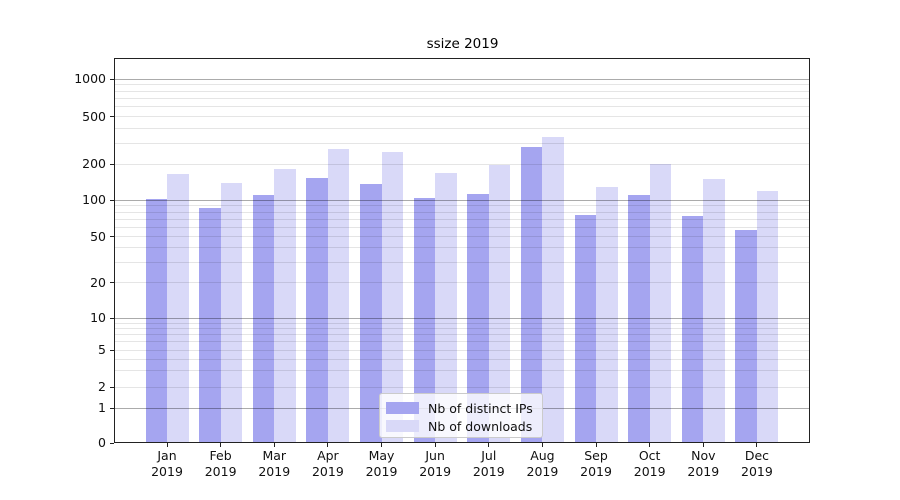 The width and height of the screenshot is (900, 500). I want to click on legend-item-distinct-ips: Nb of distinct IPs, so click(461, 408).